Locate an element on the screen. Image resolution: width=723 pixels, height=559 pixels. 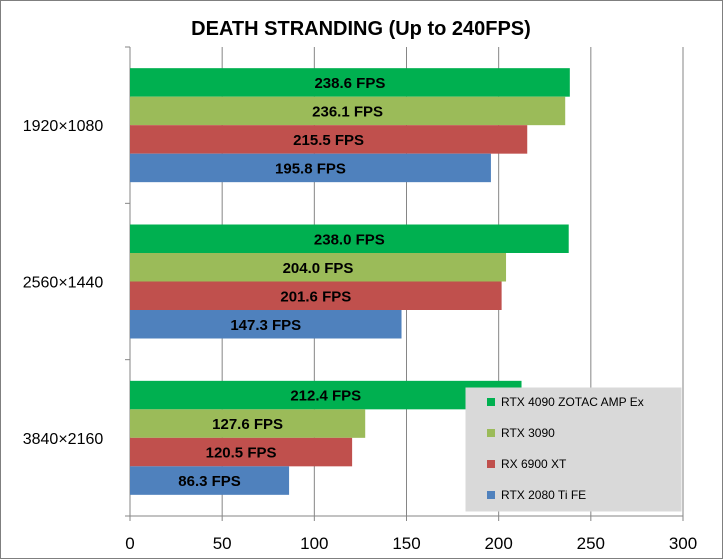
bar-data-label: 86.3 FPS is located at coordinates (209, 481).